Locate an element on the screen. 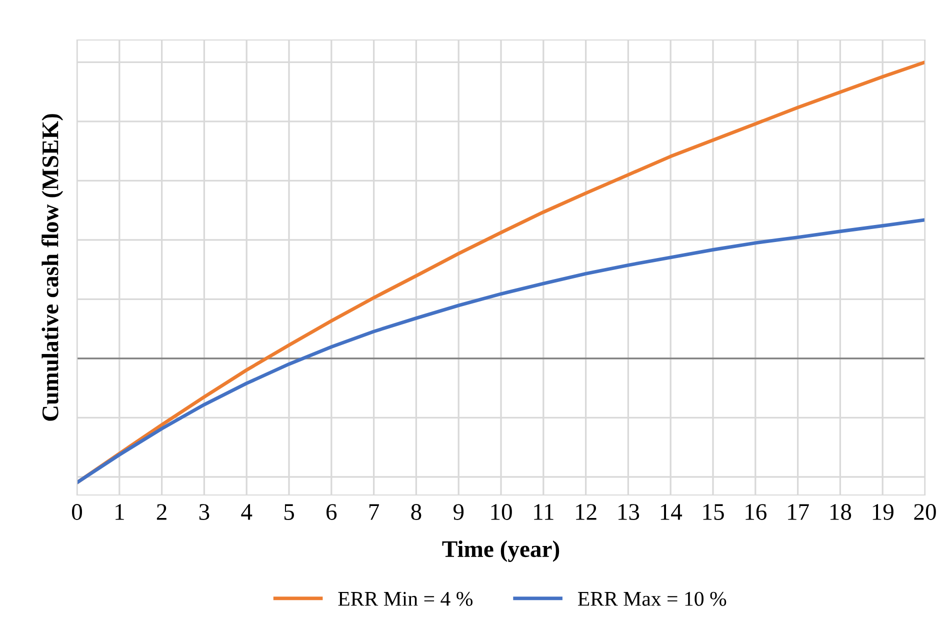 The image size is (952, 633). legend-label: ERR Max = 10 % is located at coordinates (652, 599).